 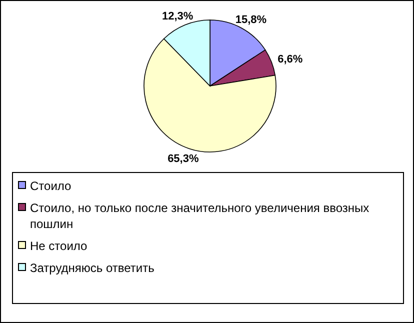 What do you see at coordinates (200, 216) in the screenshot?
I see `legend-label: Стоило, но только после значительного увеличения ввозных пошлин` at bounding box center [200, 216].